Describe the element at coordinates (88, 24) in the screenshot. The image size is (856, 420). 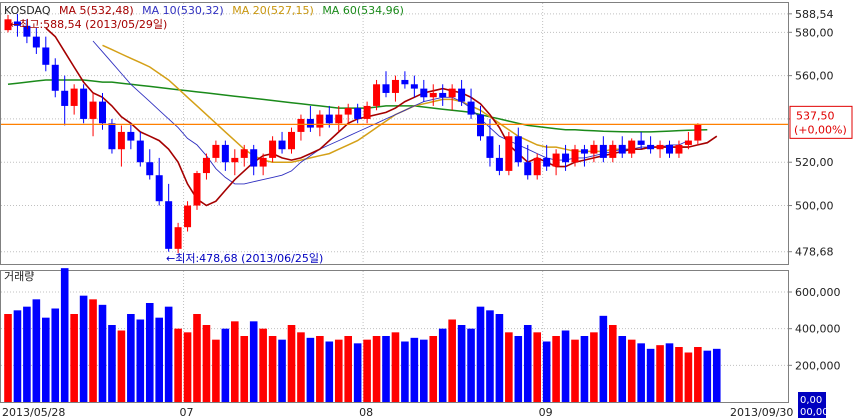
I see `high-annotation: ←최고:588,54 (2013/05/29일)` at that location.